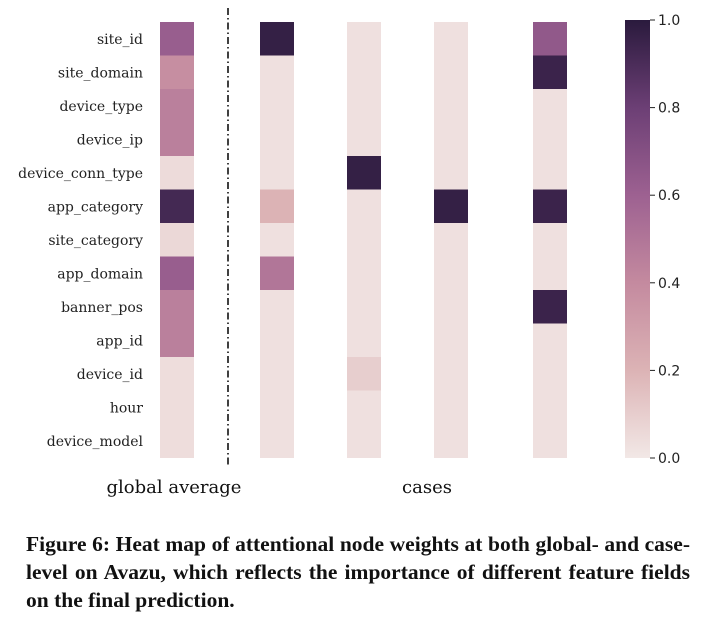  What do you see at coordinates (550, 39) in the screenshot?
I see `heatmap-cell-case4-site_id` at bounding box center [550, 39].